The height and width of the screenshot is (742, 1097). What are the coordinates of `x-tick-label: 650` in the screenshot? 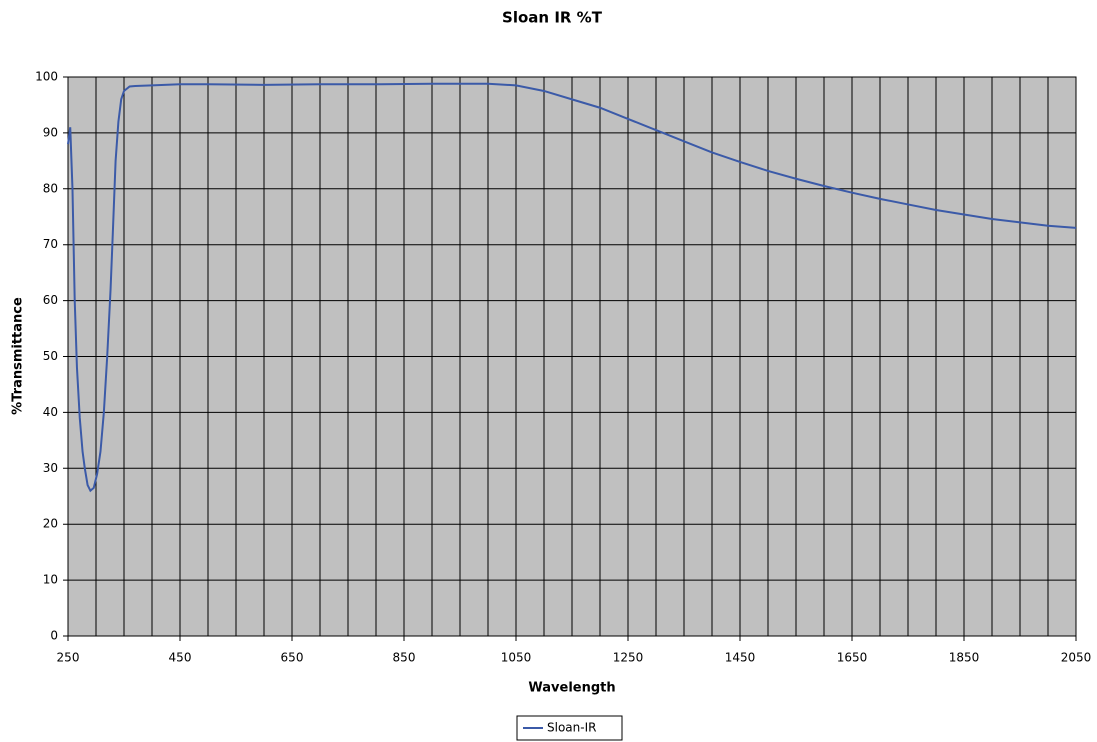 It's located at (292, 658).